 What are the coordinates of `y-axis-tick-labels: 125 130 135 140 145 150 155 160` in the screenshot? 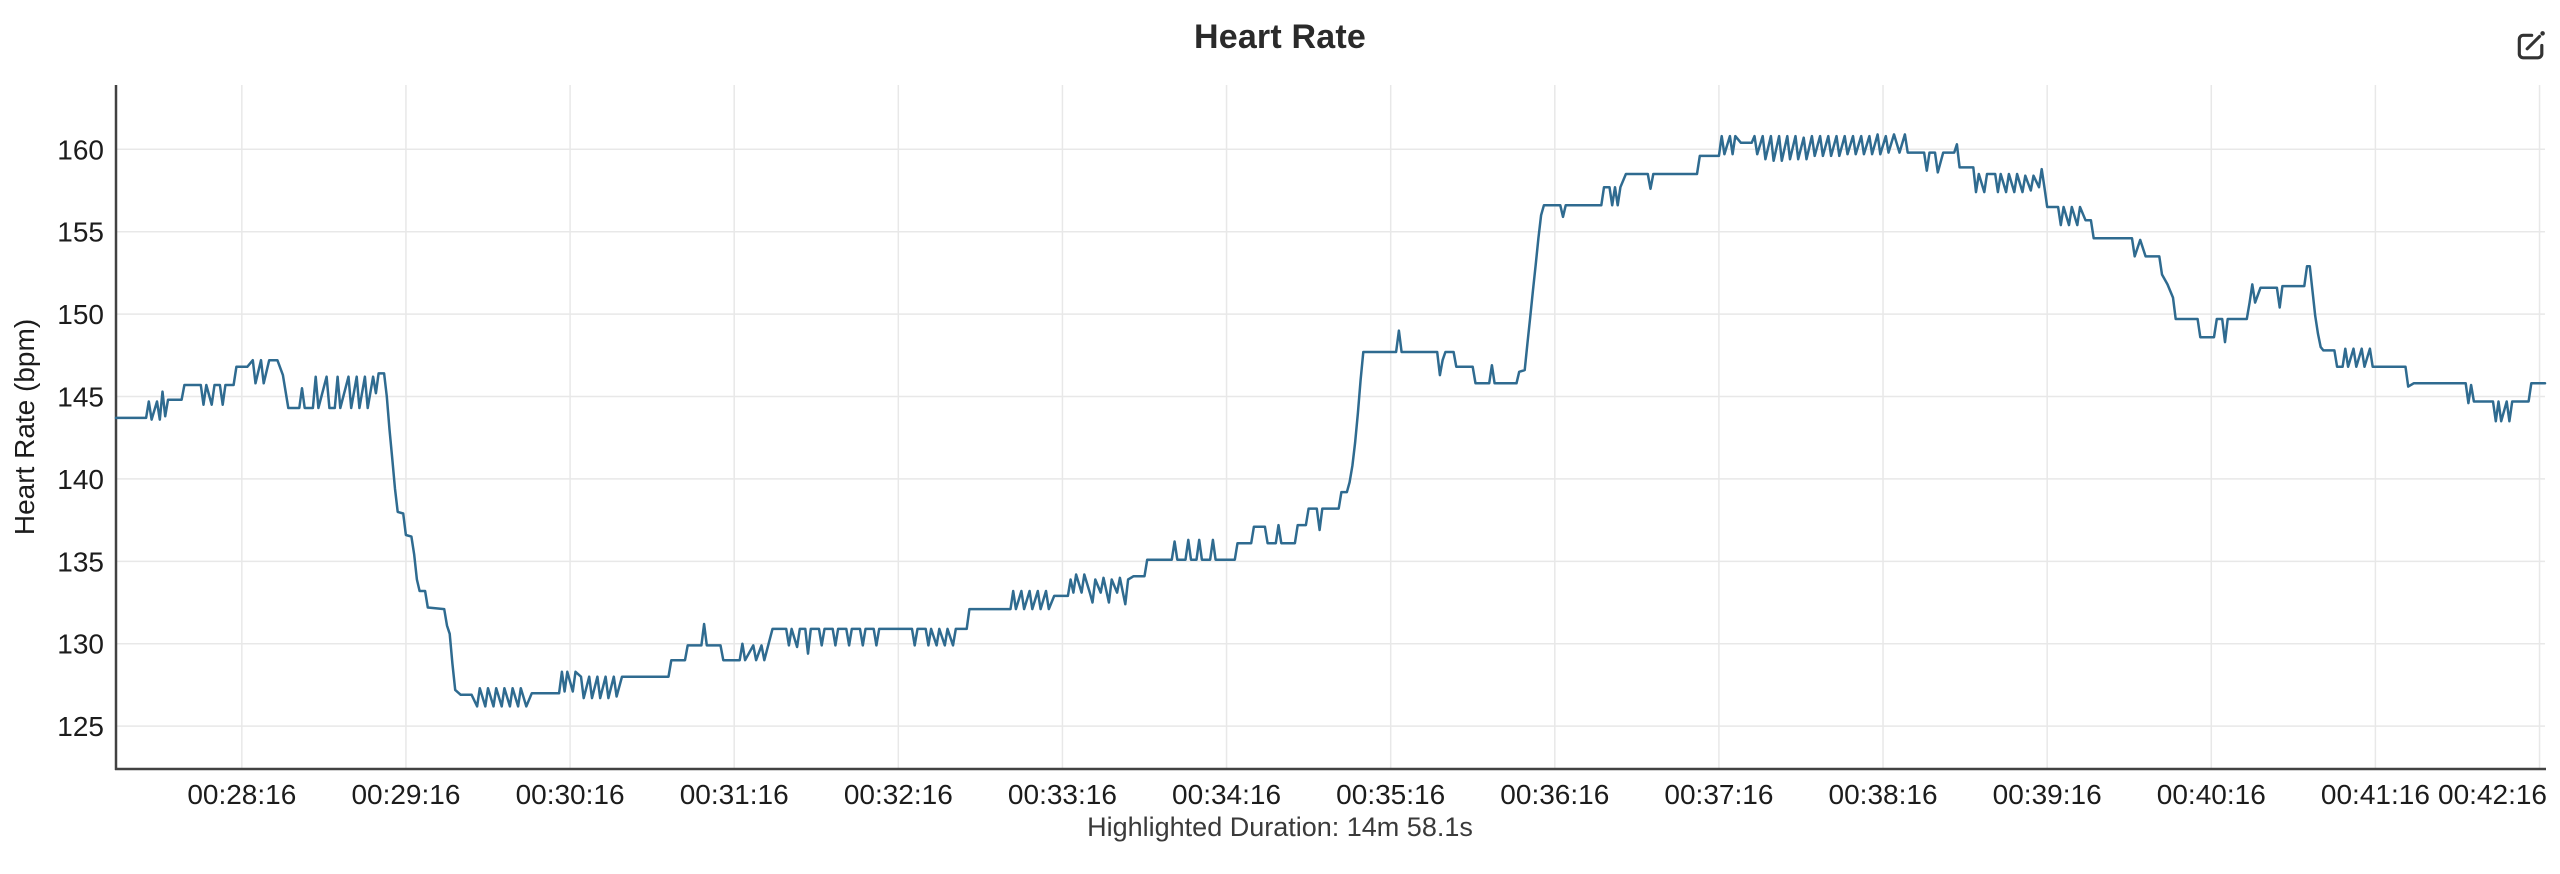 It's located at (80, 438).